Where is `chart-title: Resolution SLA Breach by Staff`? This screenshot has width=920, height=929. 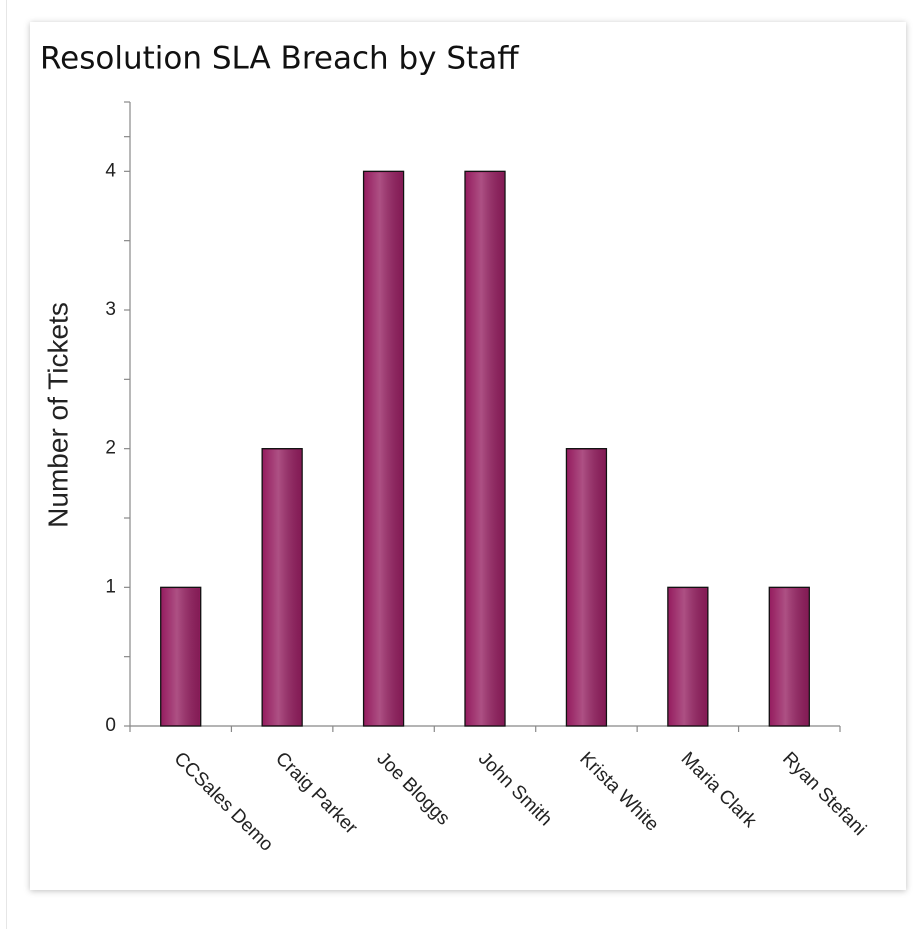
chart-title: Resolution SLA Breach by Staff is located at coordinates (279, 59).